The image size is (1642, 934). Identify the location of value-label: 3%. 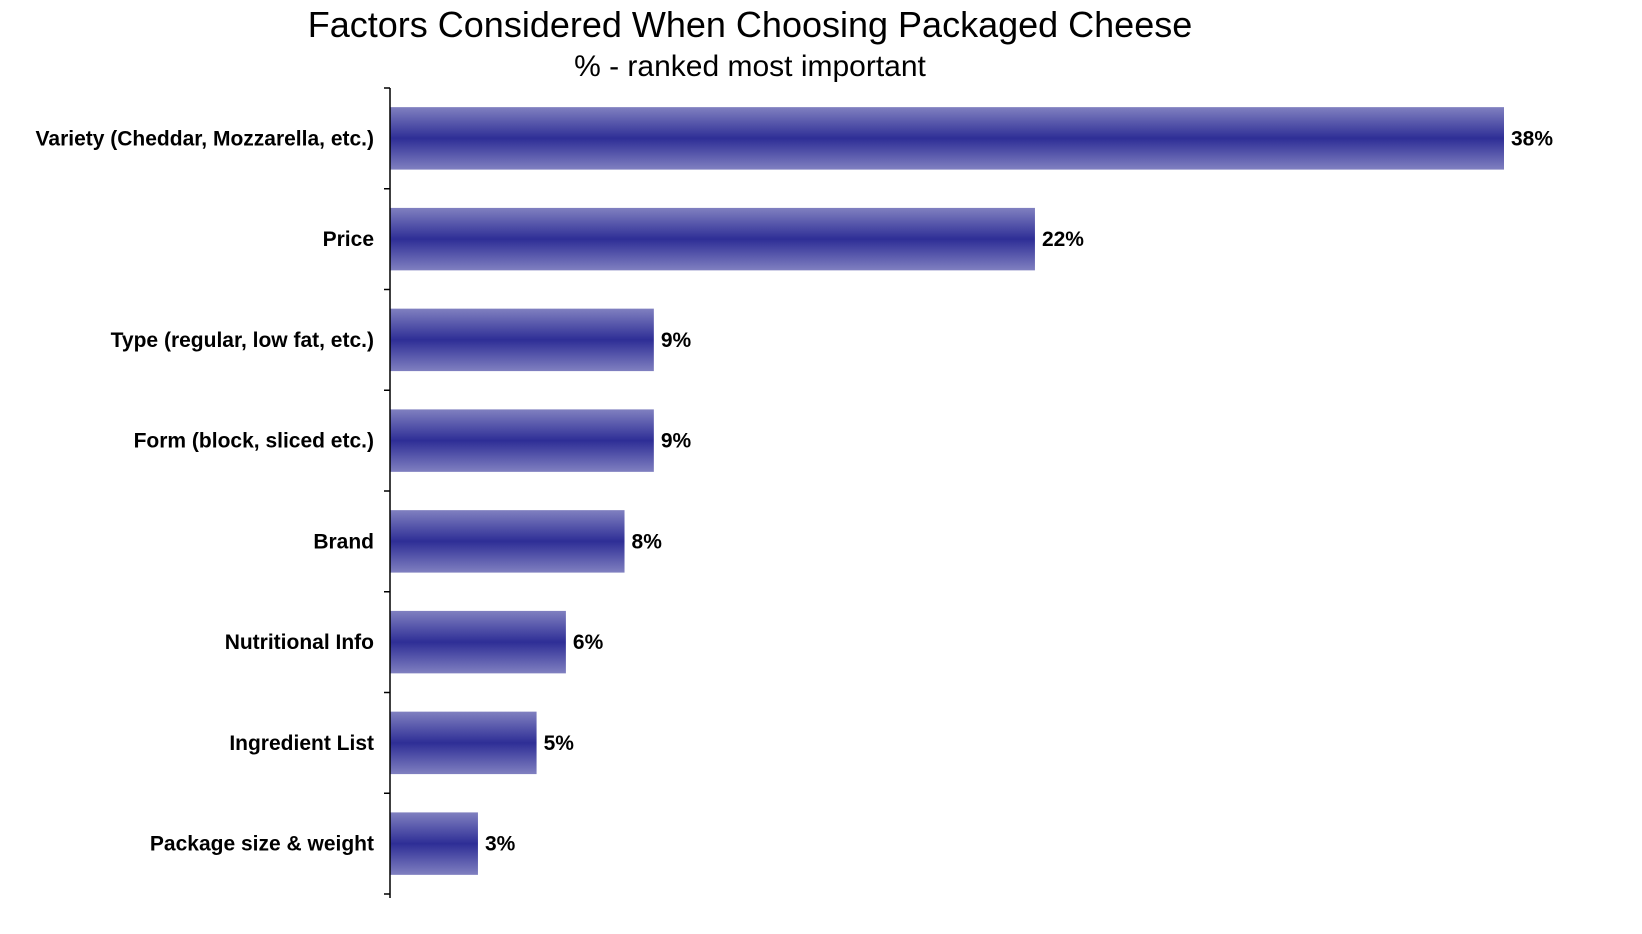
(500, 844).